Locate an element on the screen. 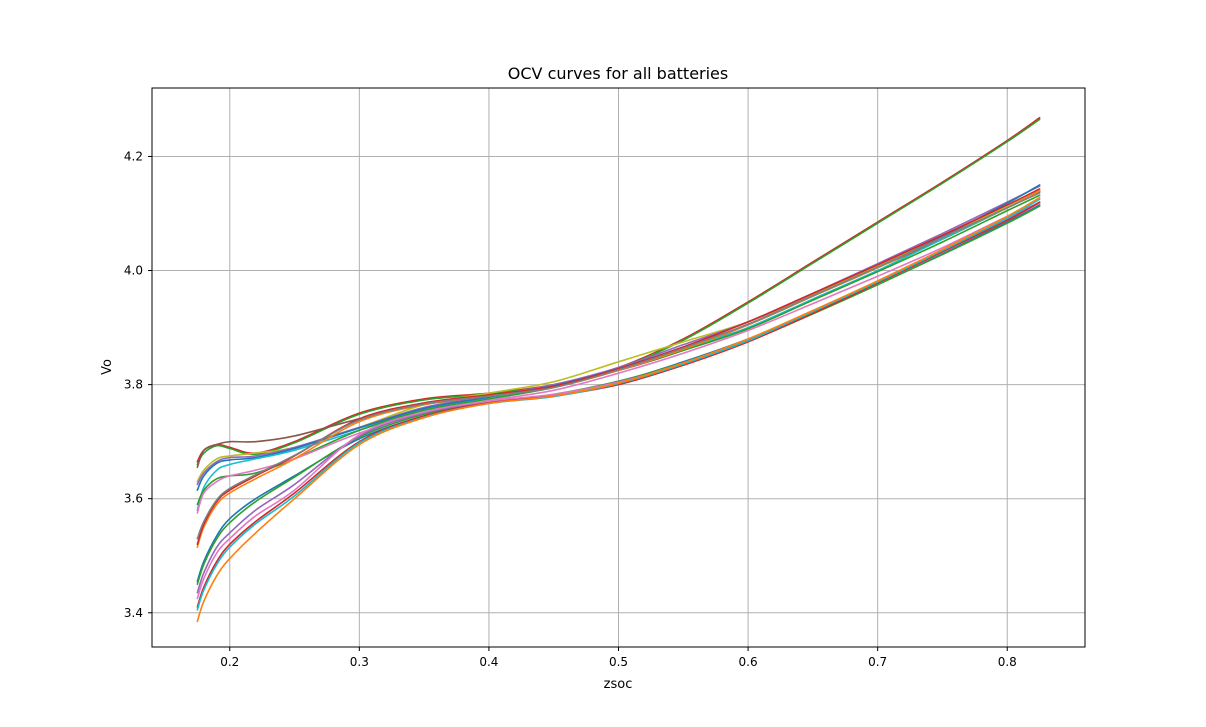 Image resolution: width=1206 pixels, height=727 pixels. x-tick-label: 0.5 is located at coordinates (618, 662).